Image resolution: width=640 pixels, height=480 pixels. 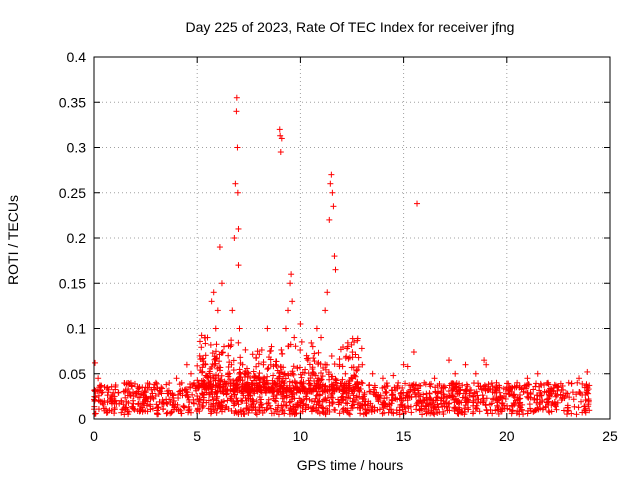 I want to click on y-axis-label: ROTI / TECUs, so click(x=13, y=240).